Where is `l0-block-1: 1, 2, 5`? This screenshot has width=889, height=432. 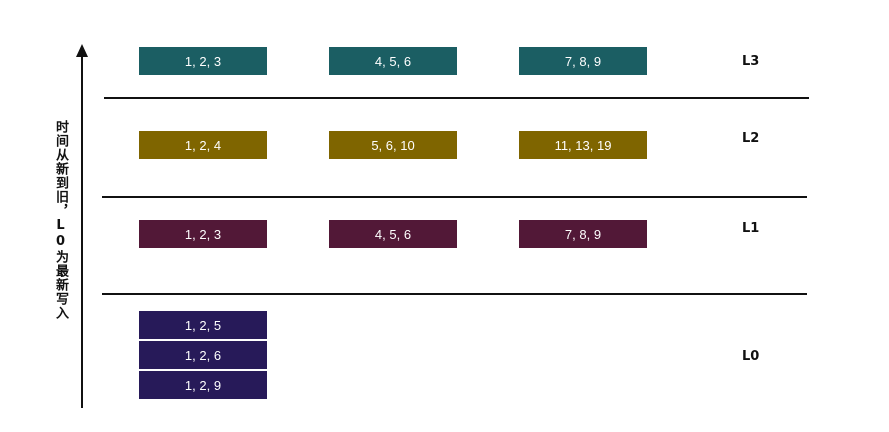 l0-block-1: 1, 2, 5 is located at coordinates (203, 325).